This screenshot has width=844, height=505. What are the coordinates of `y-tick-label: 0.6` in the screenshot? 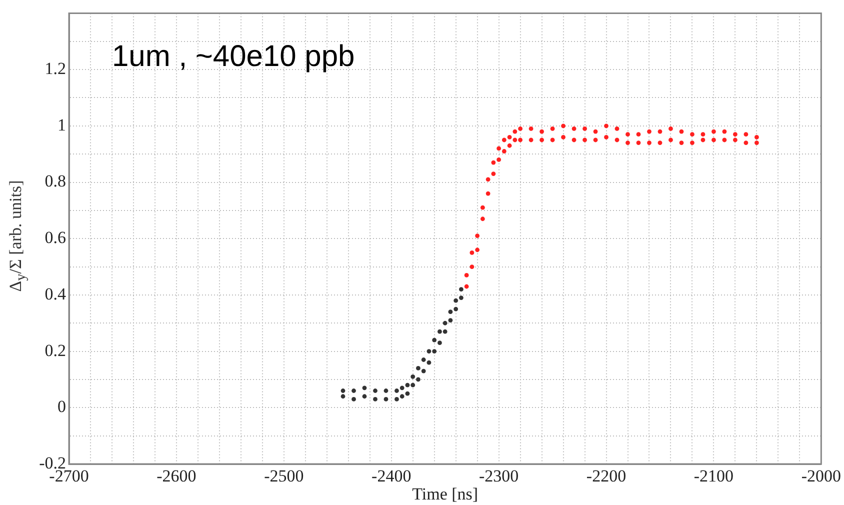 It's located at (55, 238).